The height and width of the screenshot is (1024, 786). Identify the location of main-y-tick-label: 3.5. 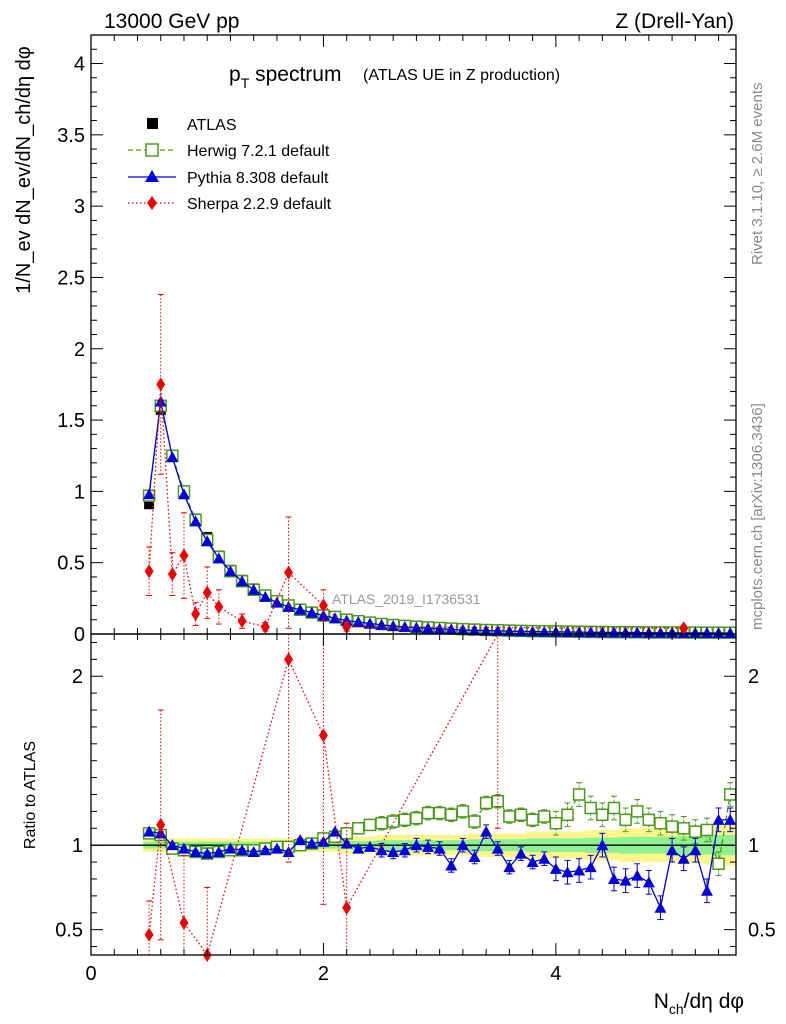
(71, 136).